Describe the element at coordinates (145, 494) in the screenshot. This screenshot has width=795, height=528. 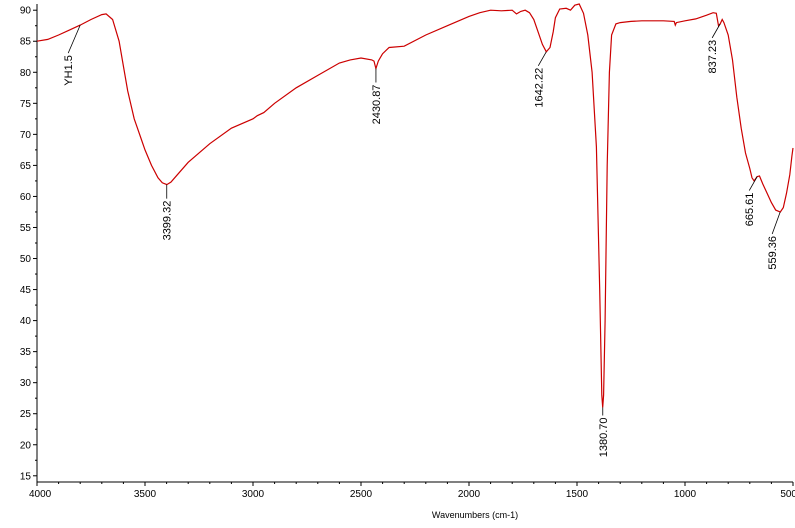
I see `x-tick-label: 3500` at that location.